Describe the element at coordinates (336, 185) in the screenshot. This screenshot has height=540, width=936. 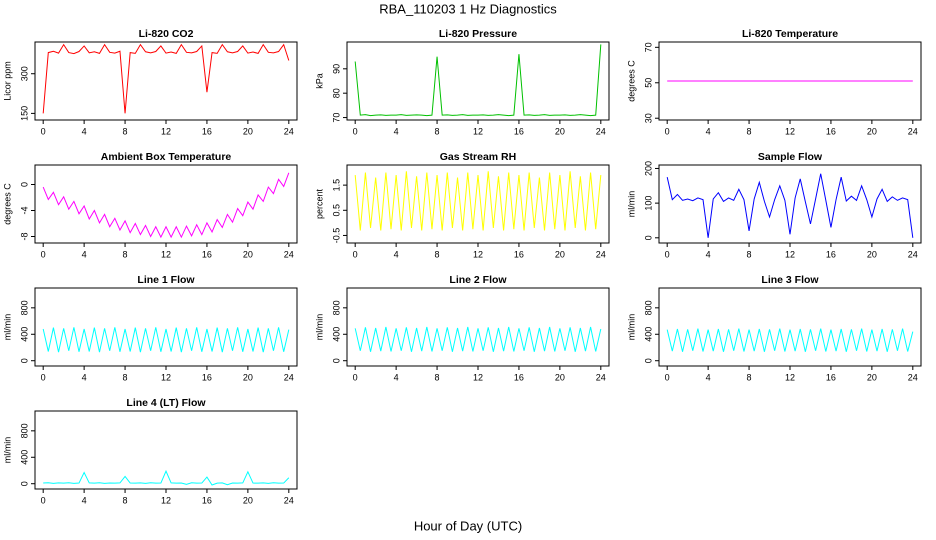
I see `y-tick-label: 1.5` at that location.